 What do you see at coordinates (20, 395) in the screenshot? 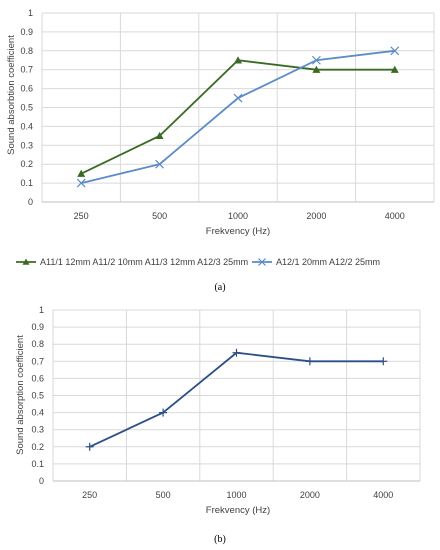
I see `chart-b-ylabel: Sound absorption coefficient` at bounding box center [20, 395].